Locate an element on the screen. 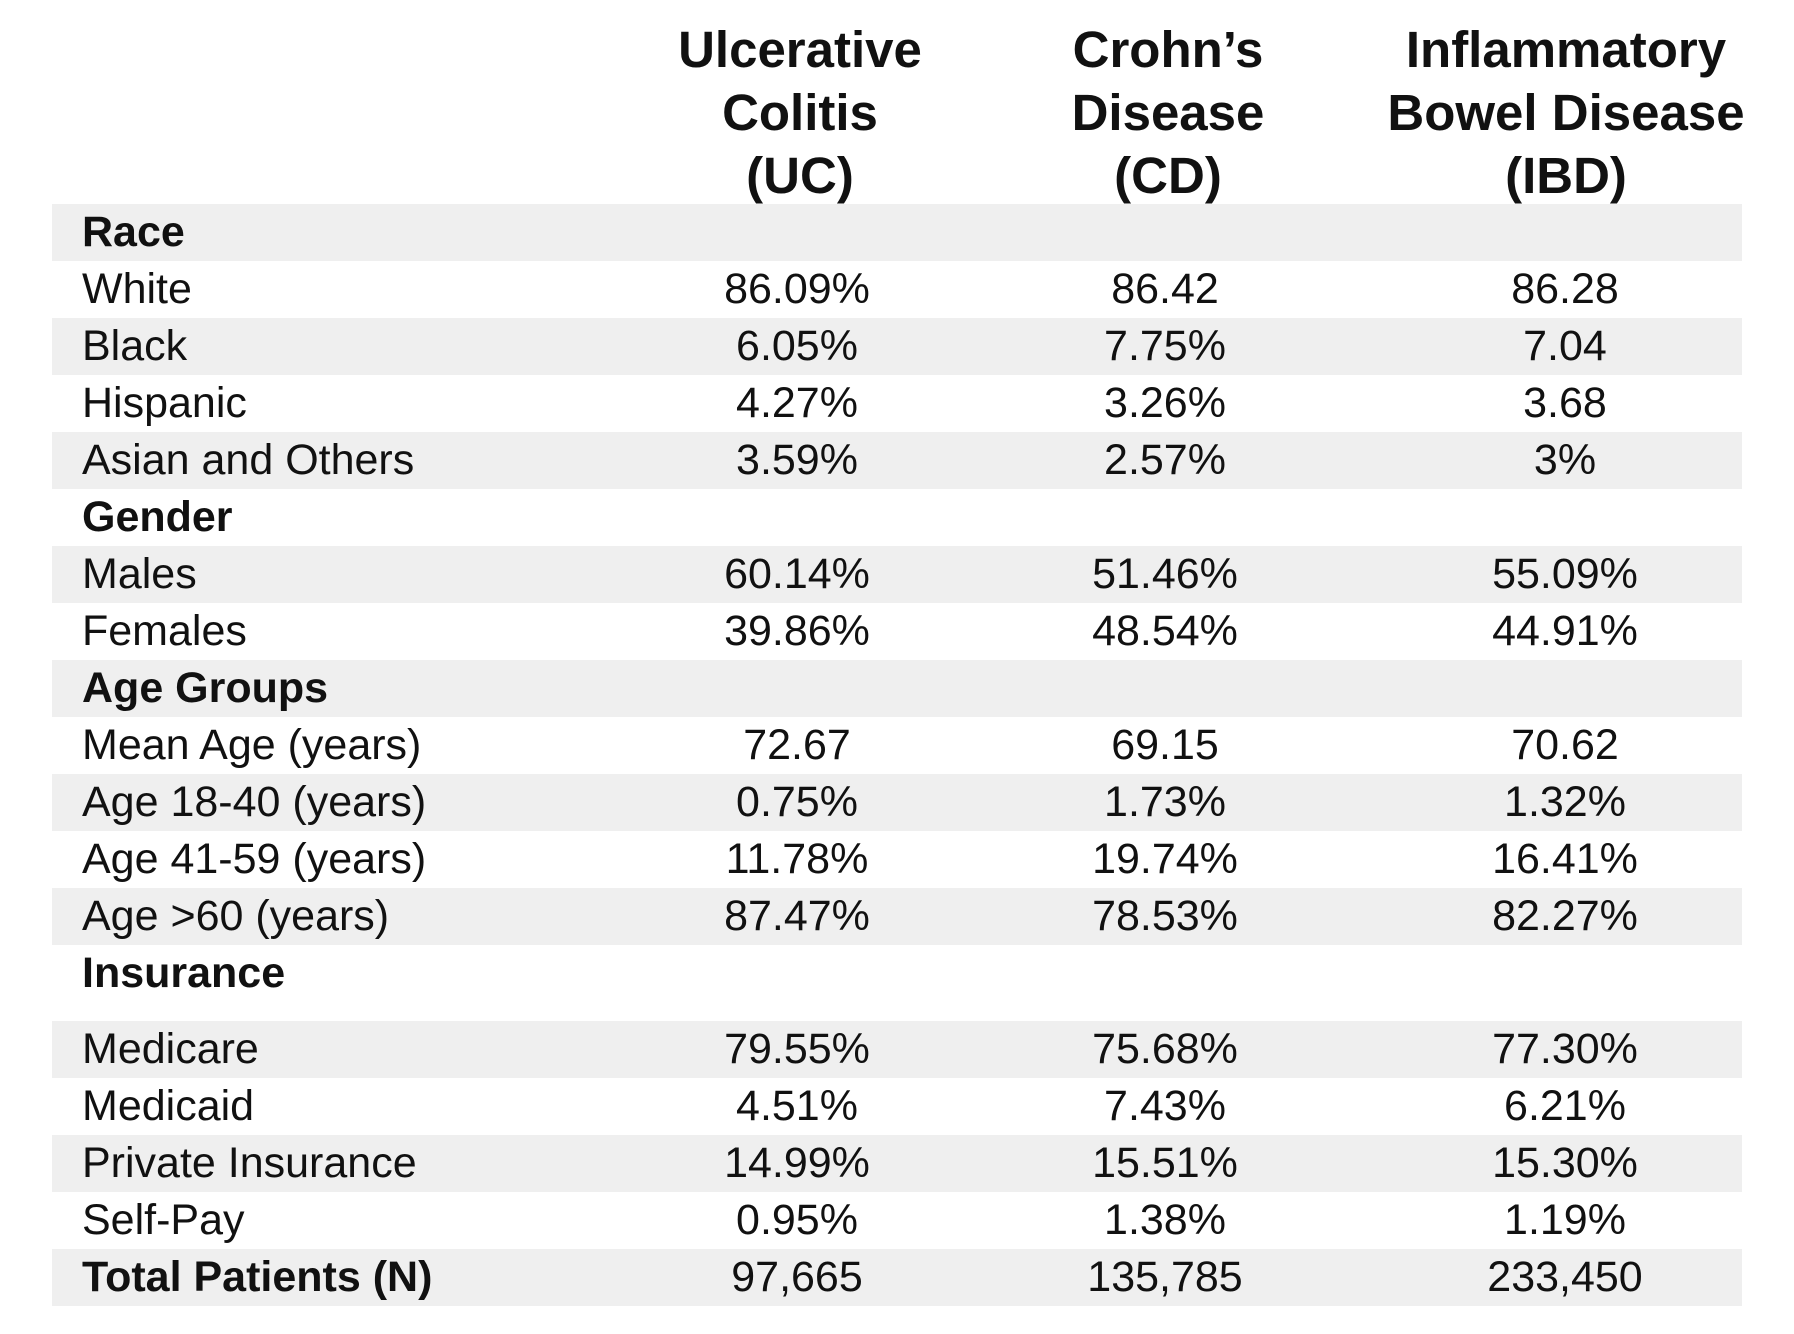 The image size is (1794, 1334). column-header-cd: Crohn’s Disease (CD) is located at coordinates (1168, 112).